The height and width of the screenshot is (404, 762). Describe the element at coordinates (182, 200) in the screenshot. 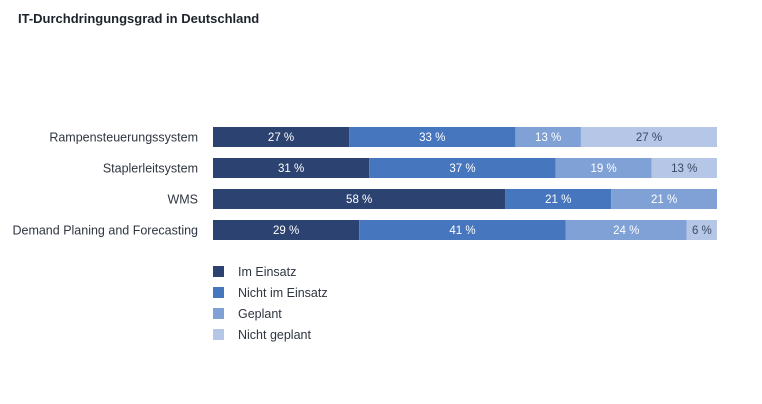

I see `category-label-wms: WMS` at that location.